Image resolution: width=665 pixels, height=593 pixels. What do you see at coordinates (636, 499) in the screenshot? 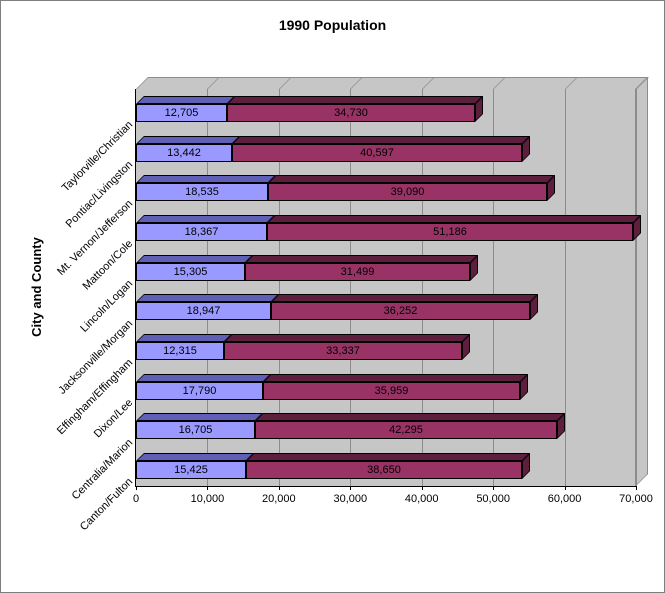
I see `x-axis-tick-label: 70,000` at bounding box center [636, 499].